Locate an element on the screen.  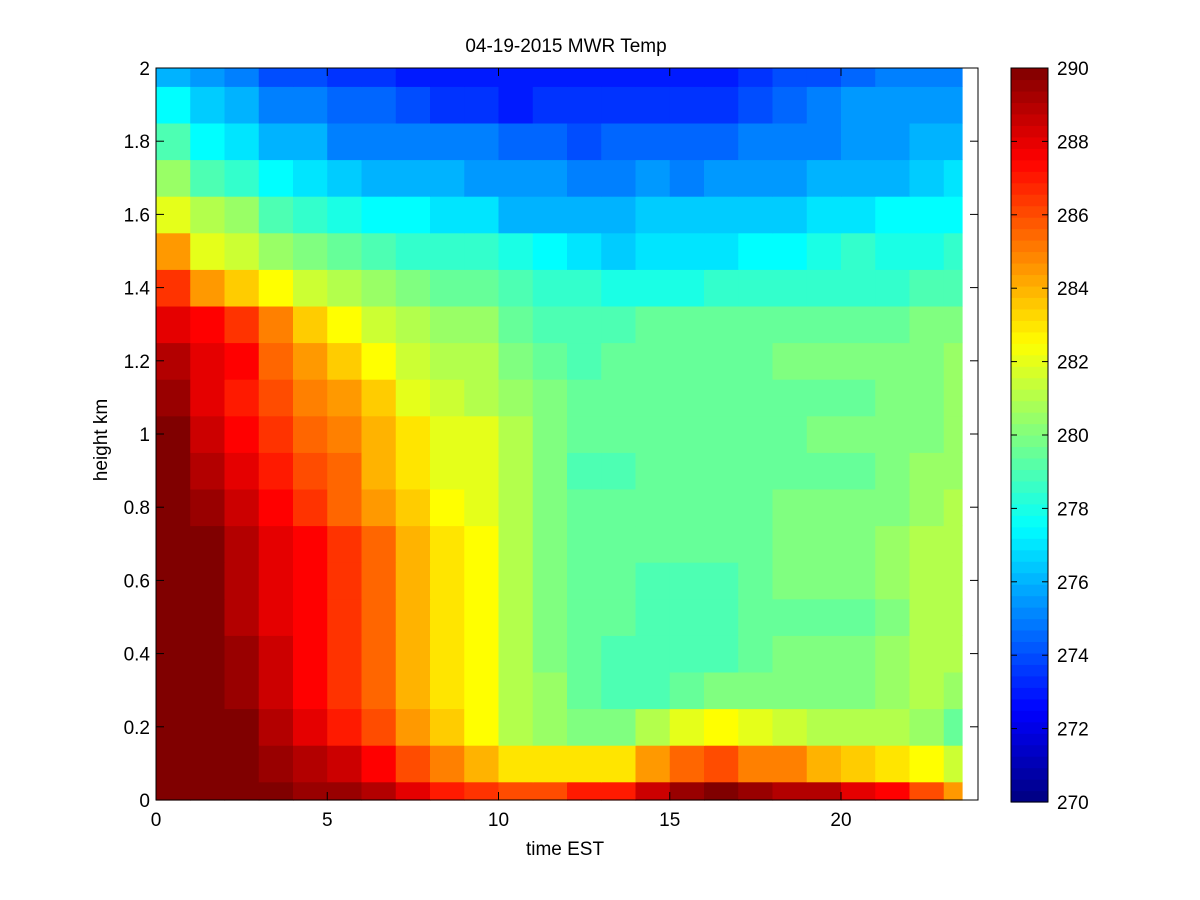
colorbar-tick-label: 288 is located at coordinates (1073, 142).